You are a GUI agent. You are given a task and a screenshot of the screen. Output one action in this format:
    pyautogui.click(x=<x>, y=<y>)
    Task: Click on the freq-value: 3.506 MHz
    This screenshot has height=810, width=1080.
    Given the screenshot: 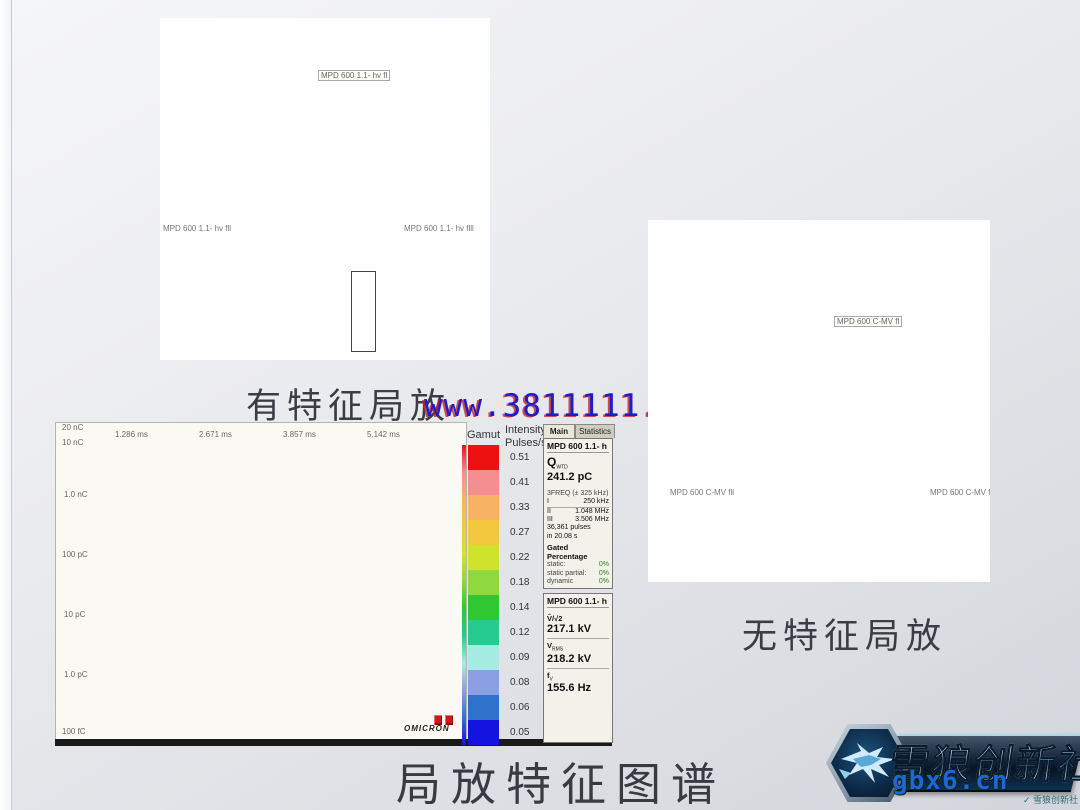 What is the action you would take?
    pyautogui.click(x=592, y=519)
    